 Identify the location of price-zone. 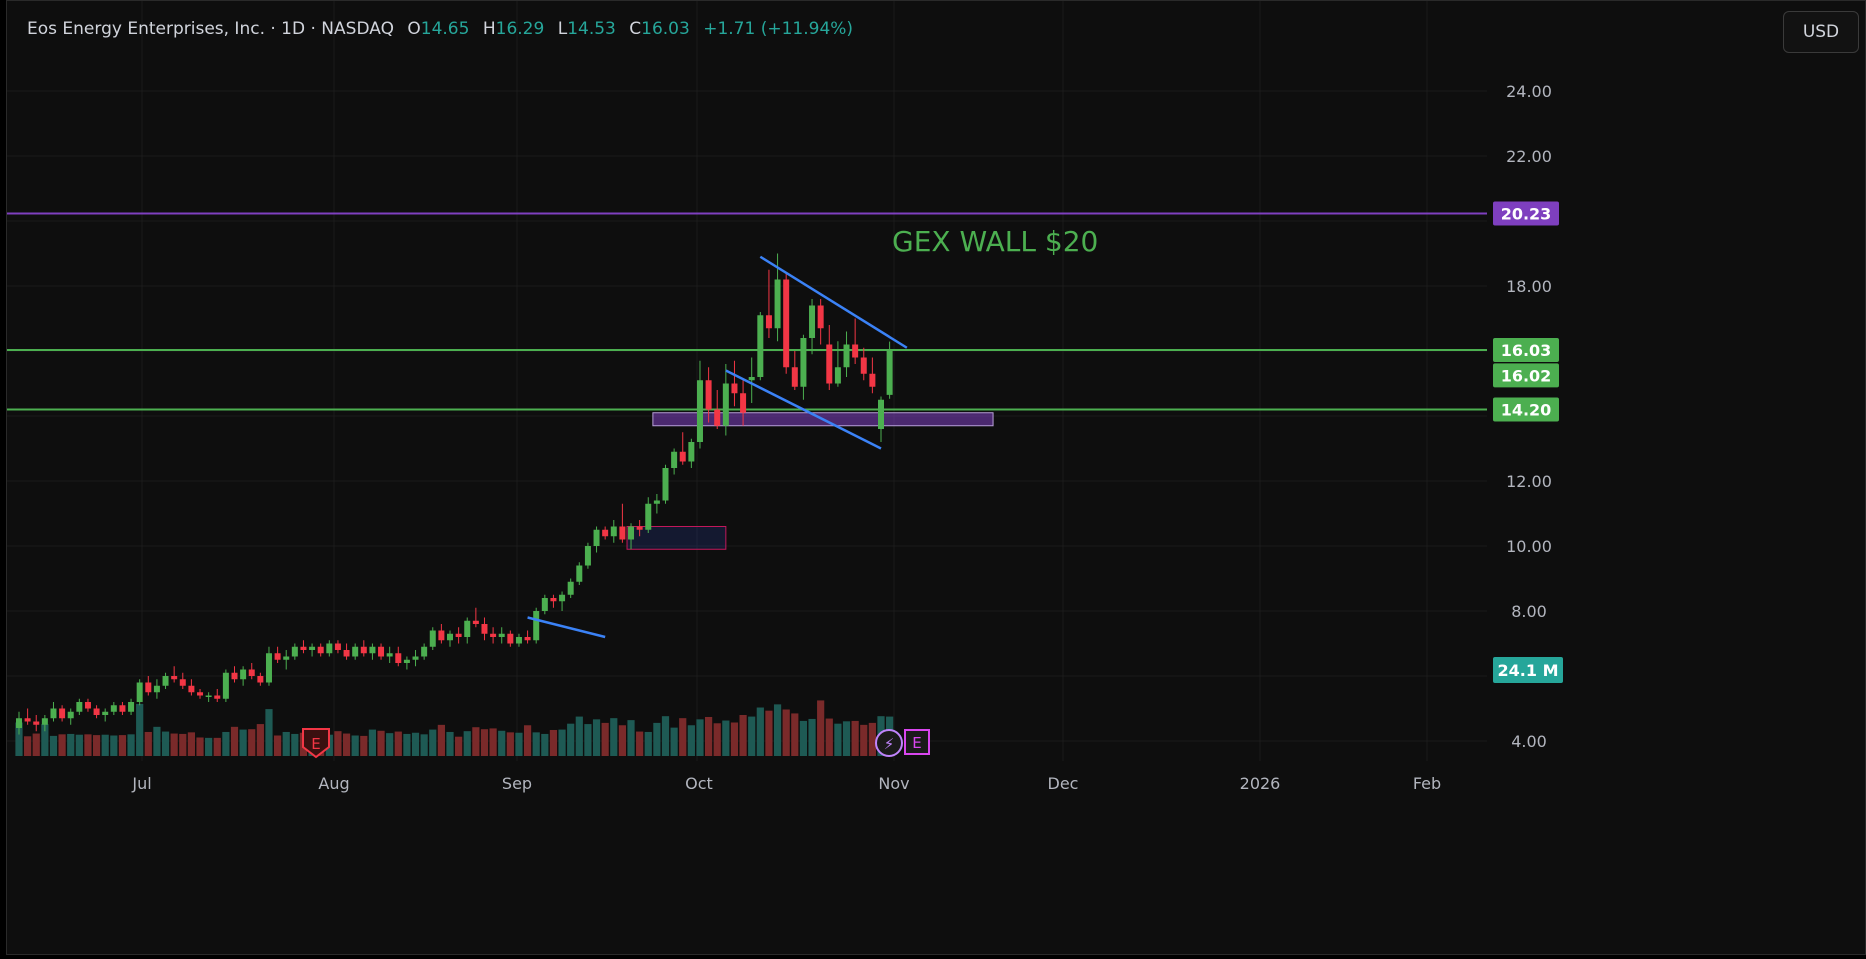
(676, 538).